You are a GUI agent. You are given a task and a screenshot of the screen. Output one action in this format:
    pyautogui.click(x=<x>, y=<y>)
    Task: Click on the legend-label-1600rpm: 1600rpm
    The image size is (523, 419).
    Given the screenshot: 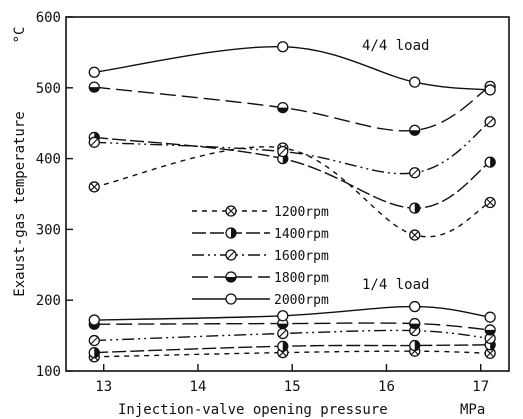 What is the action you would take?
    pyautogui.click(x=301, y=256)
    